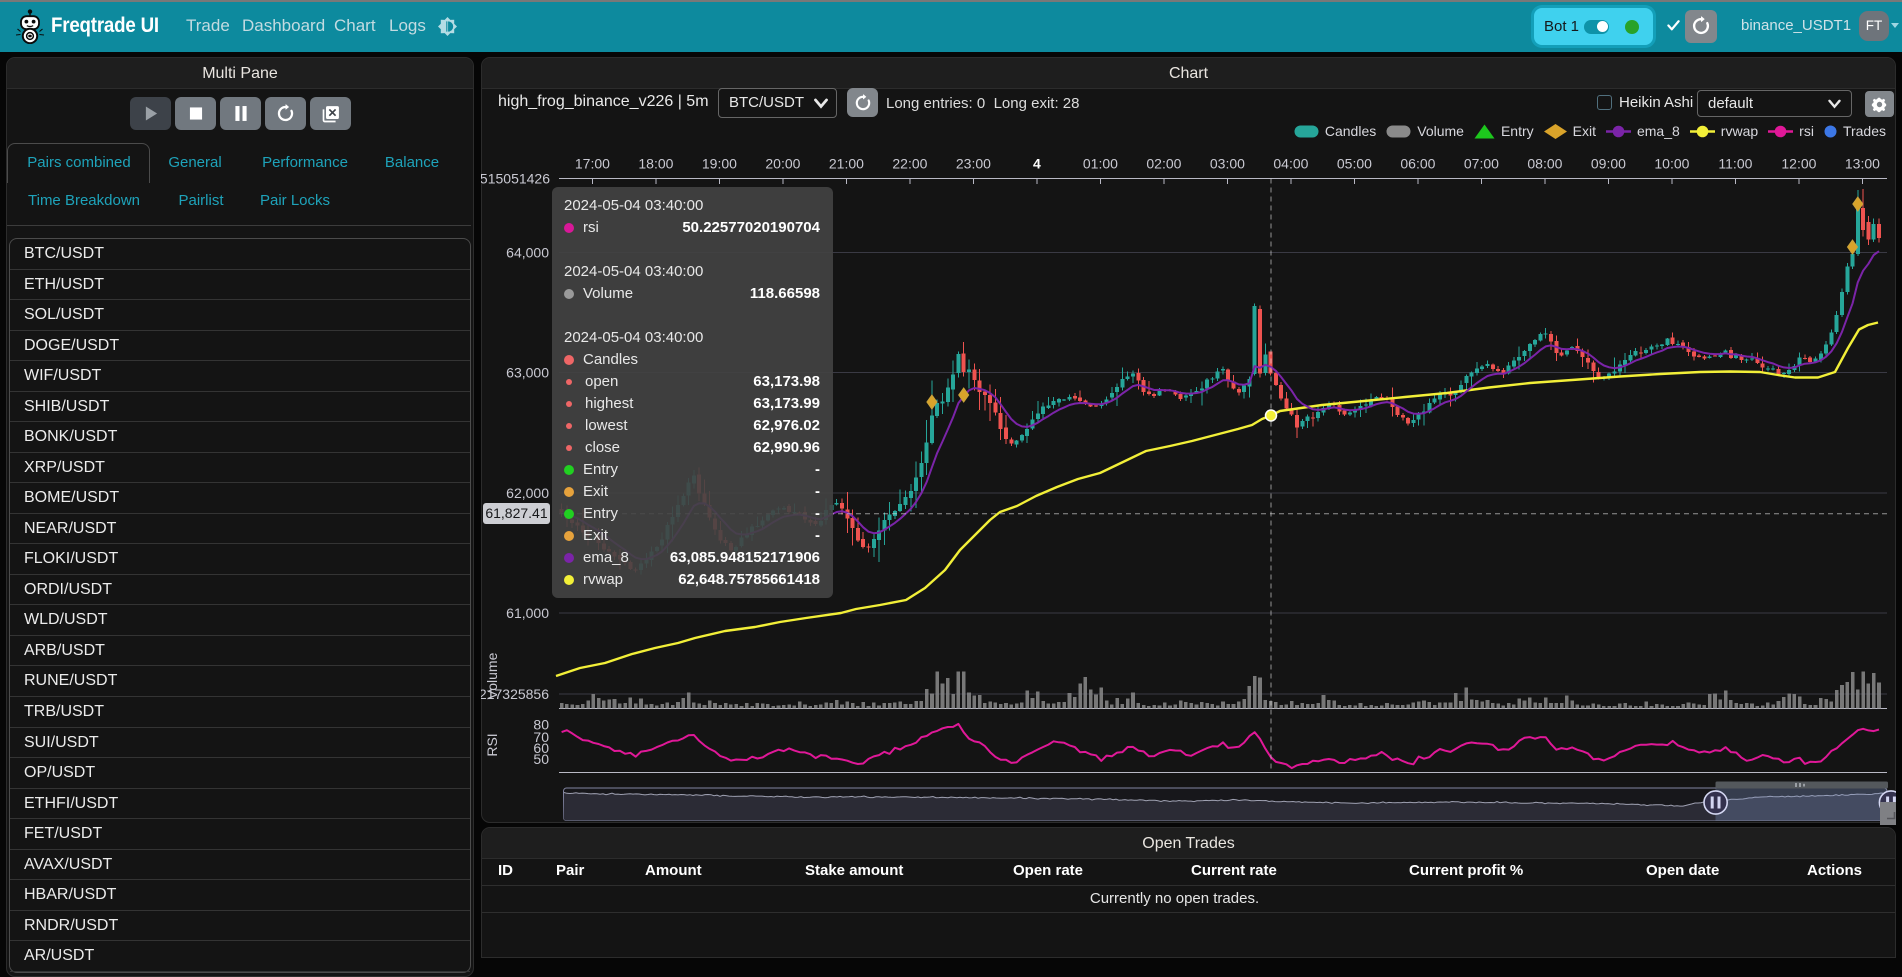  Describe the element at coordinates (527, 493) in the screenshot. I see `svg-text: 62,000` at that location.